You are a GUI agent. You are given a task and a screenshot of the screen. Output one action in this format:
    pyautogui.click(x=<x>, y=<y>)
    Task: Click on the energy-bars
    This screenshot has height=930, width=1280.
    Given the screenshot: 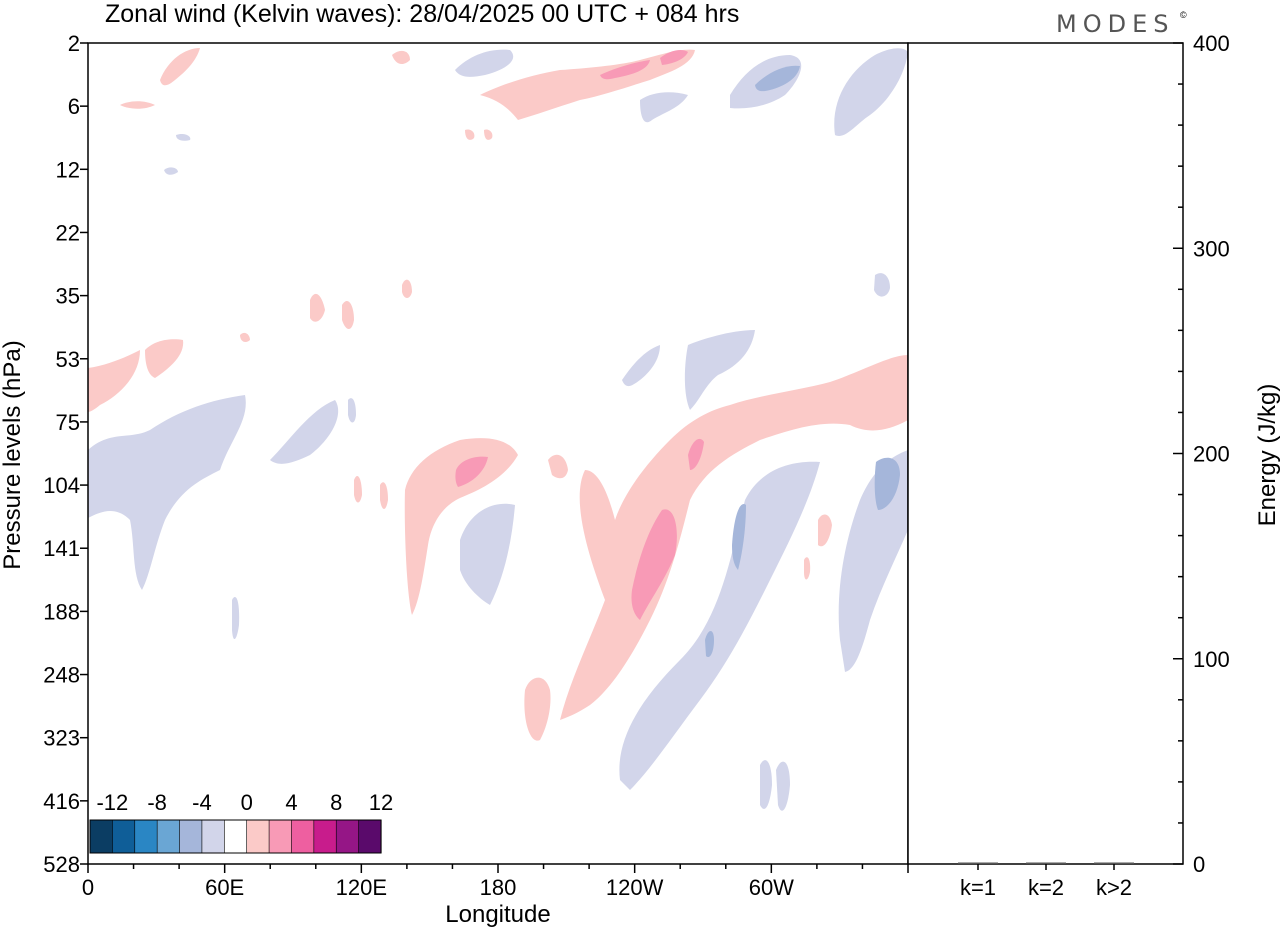 What is the action you would take?
    pyautogui.click(x=1046, y=866)
    